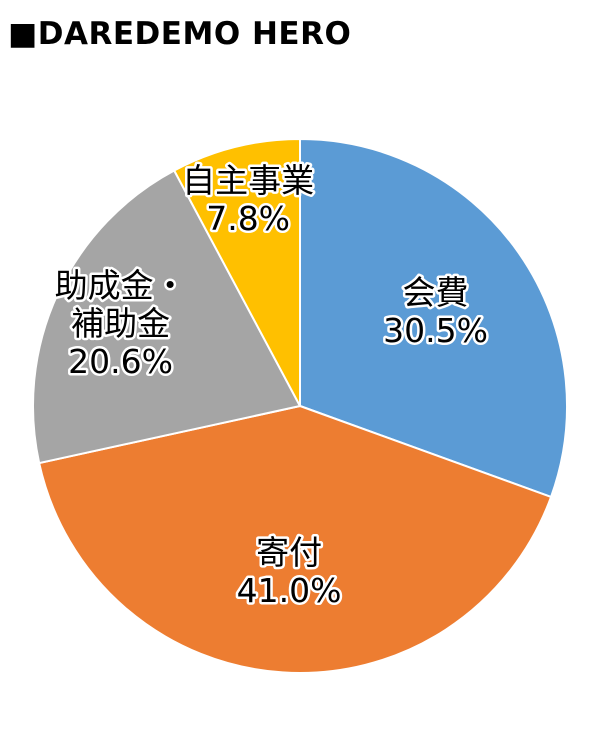 The image size is (600, 750). Describe the element at coordinates (180, 34) in the screenshot. I see `chart-title: ■DAREDEMO HERO` at that location.